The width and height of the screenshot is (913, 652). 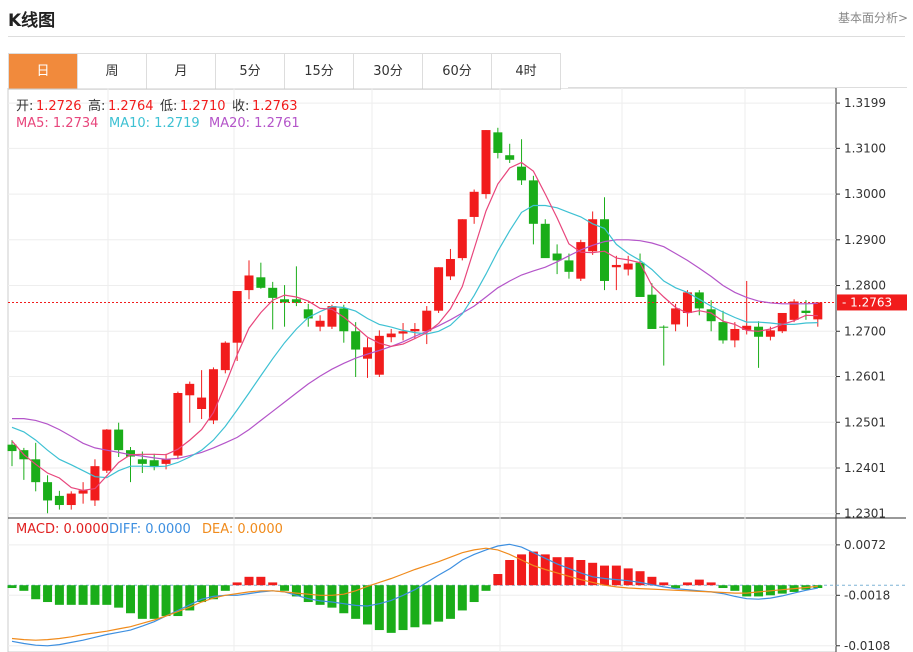 What do you see at coordinates (275, 106) in the screenshot?
I see `ohlc-value: 1.2763` at bounding box center [275, 106].